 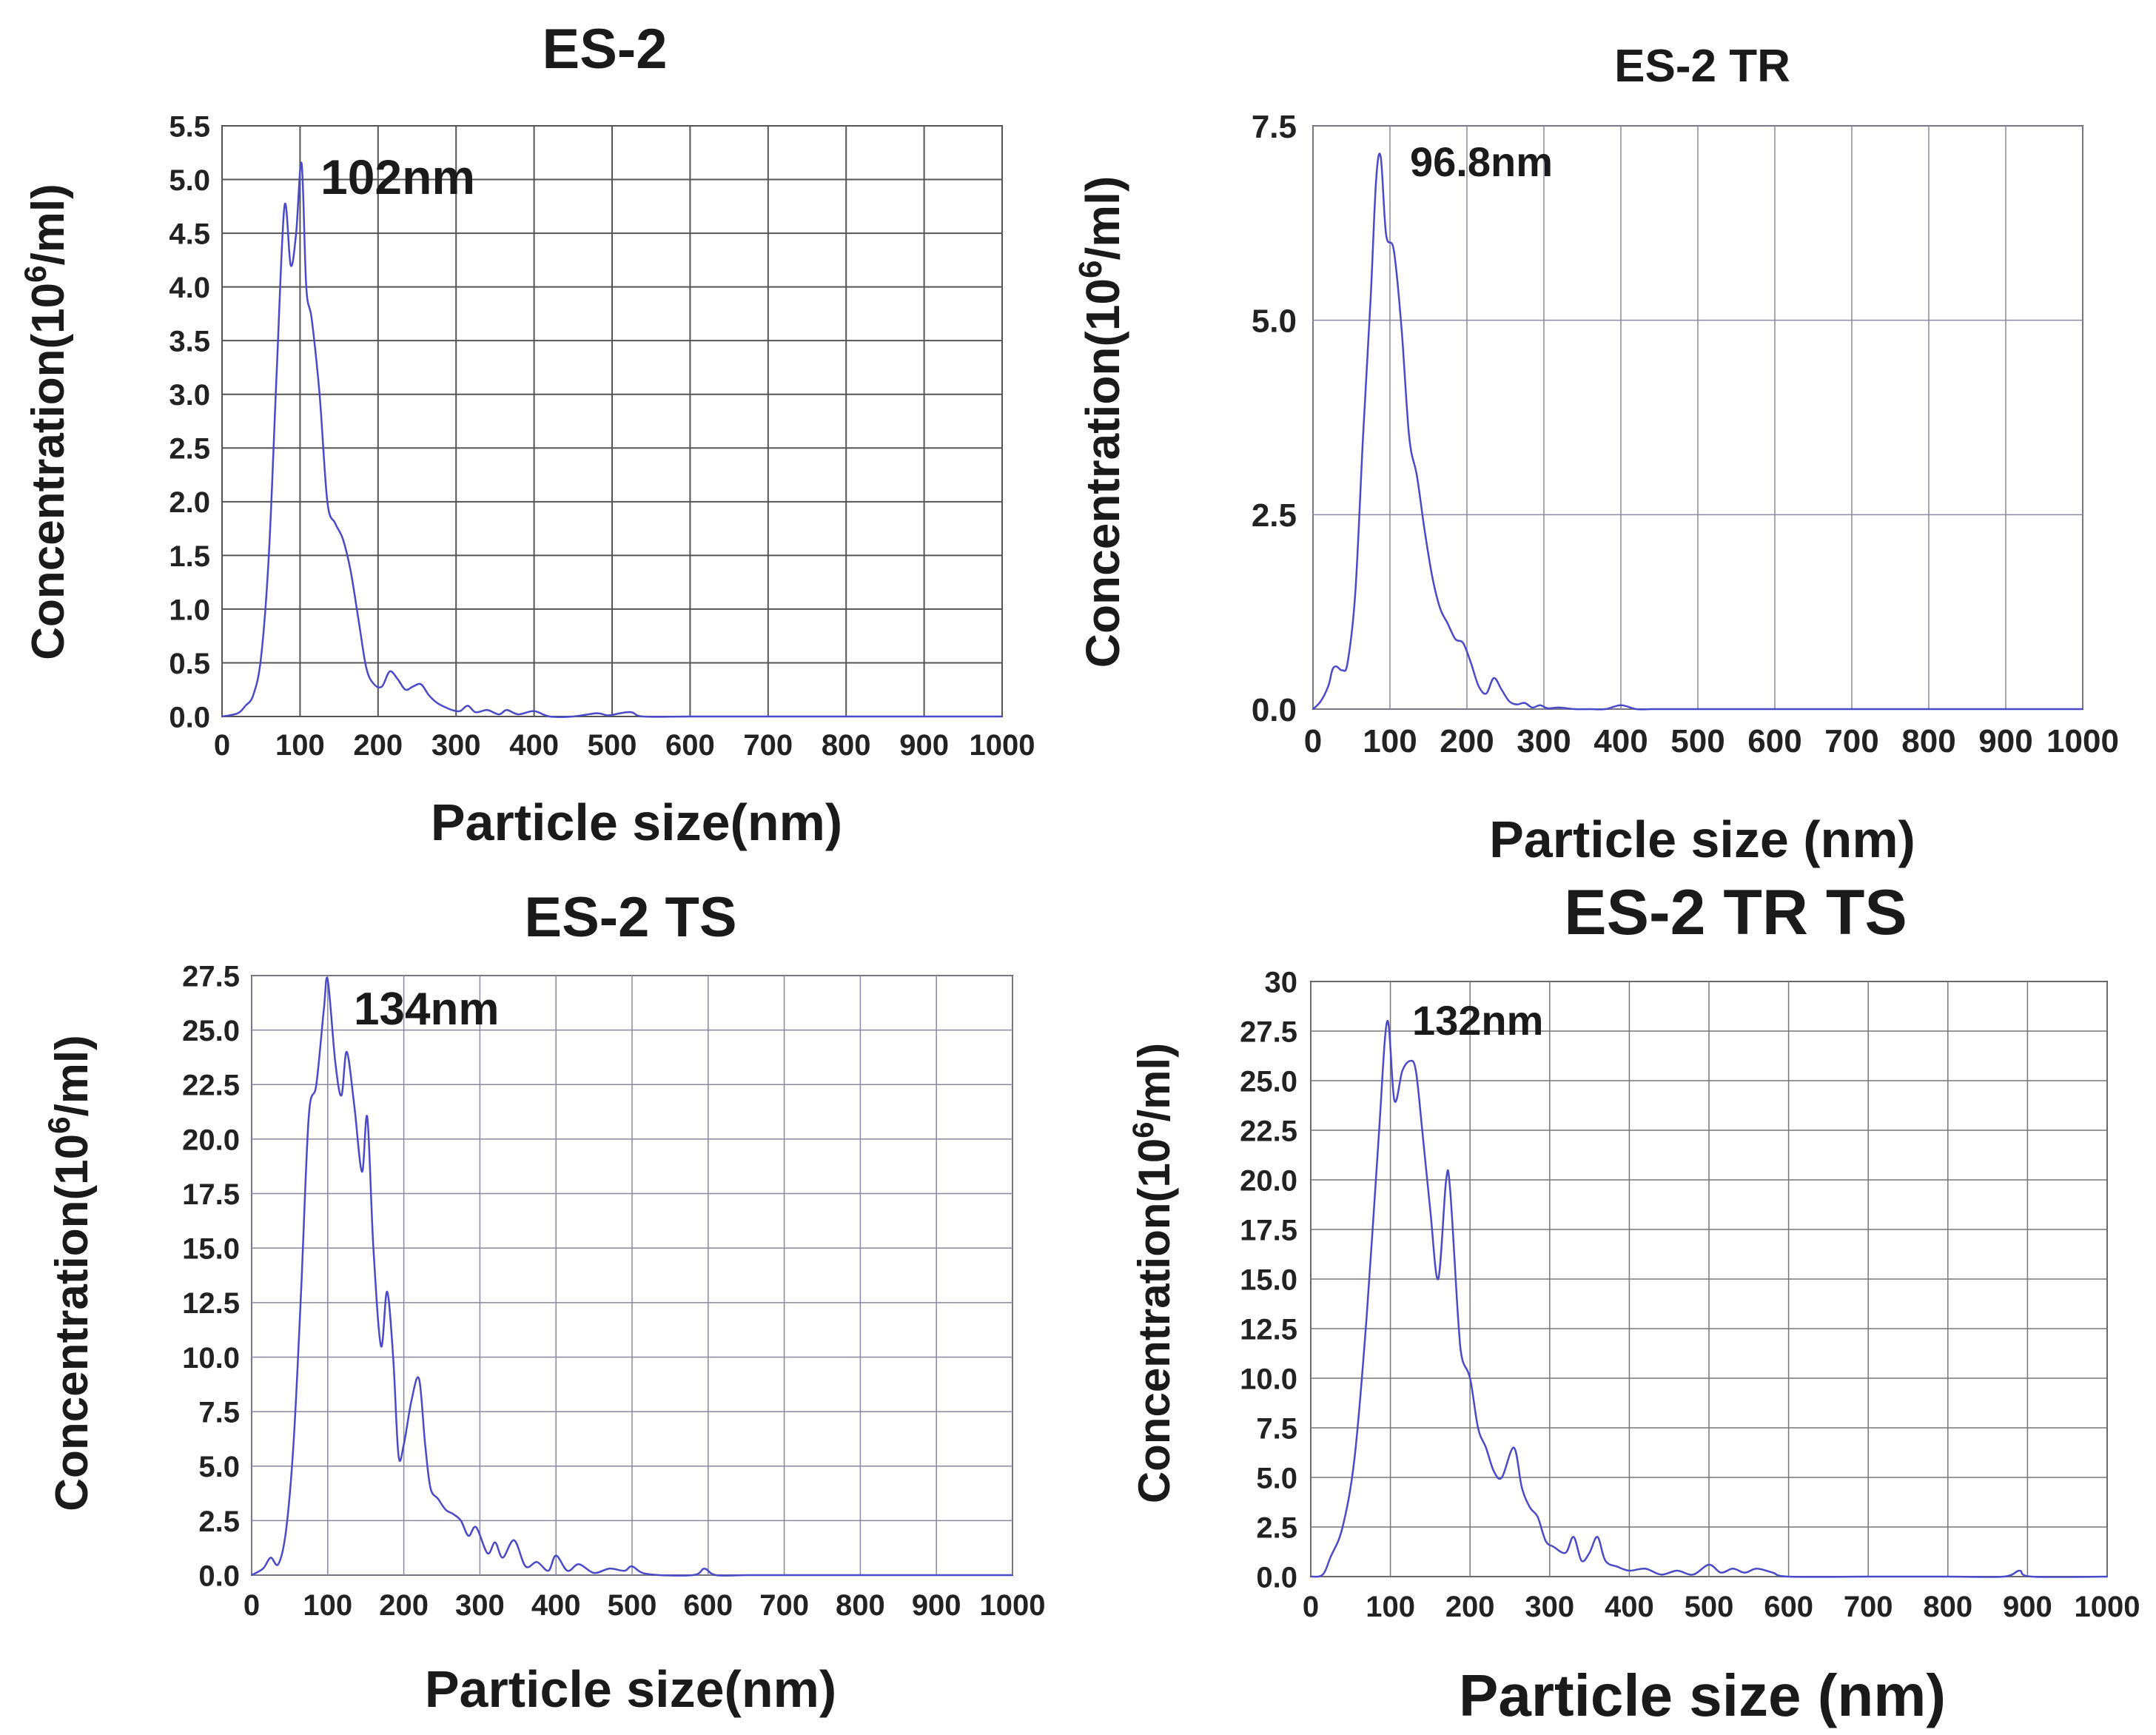 What do you see at coordinates (1478, 1020) in the screenshot?
I see `peak-annotation: 132nm` at bounding box center [1478, 1020].